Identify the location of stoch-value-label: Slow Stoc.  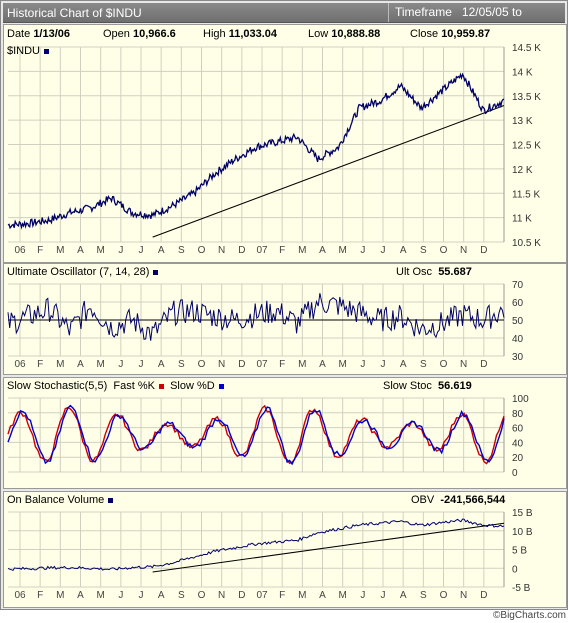
(407, 386).